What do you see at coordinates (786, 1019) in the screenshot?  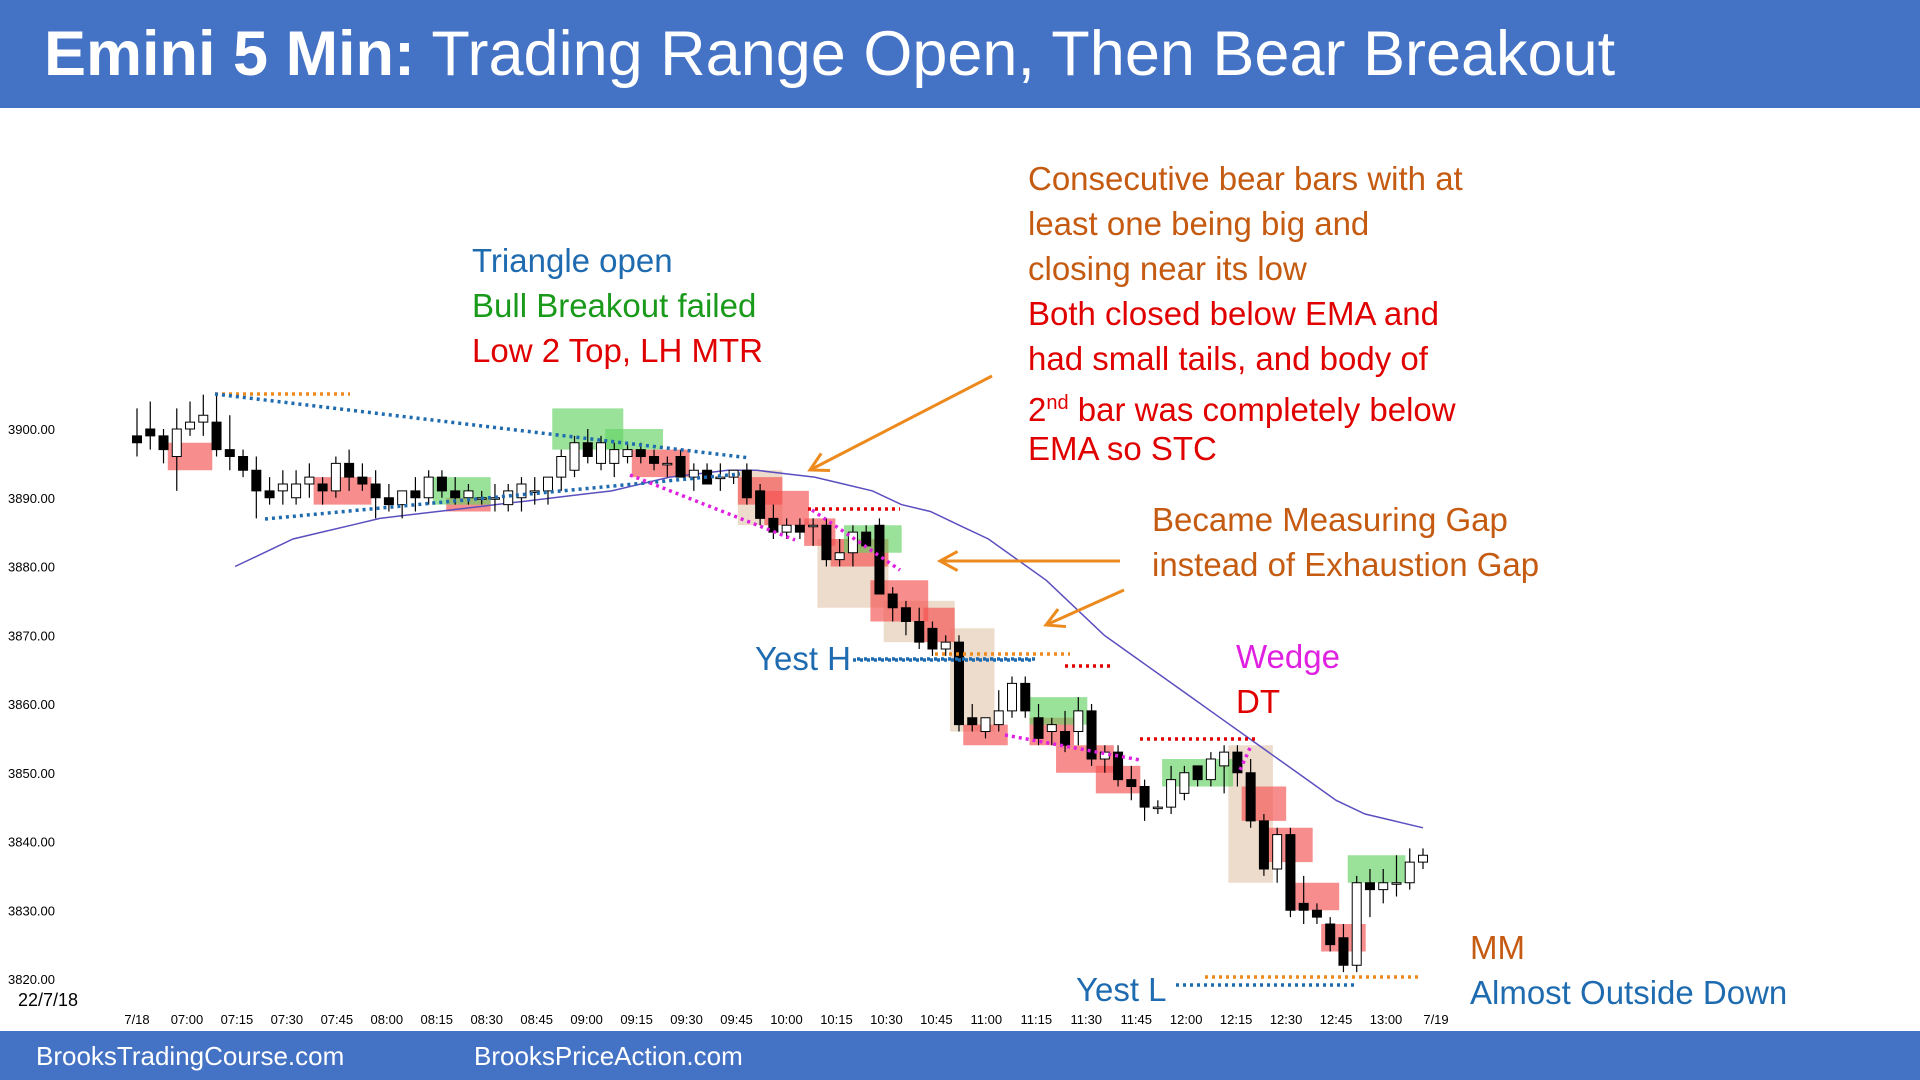 I see `x-tick-label: 10:00` at bounding box center [786, 1019].